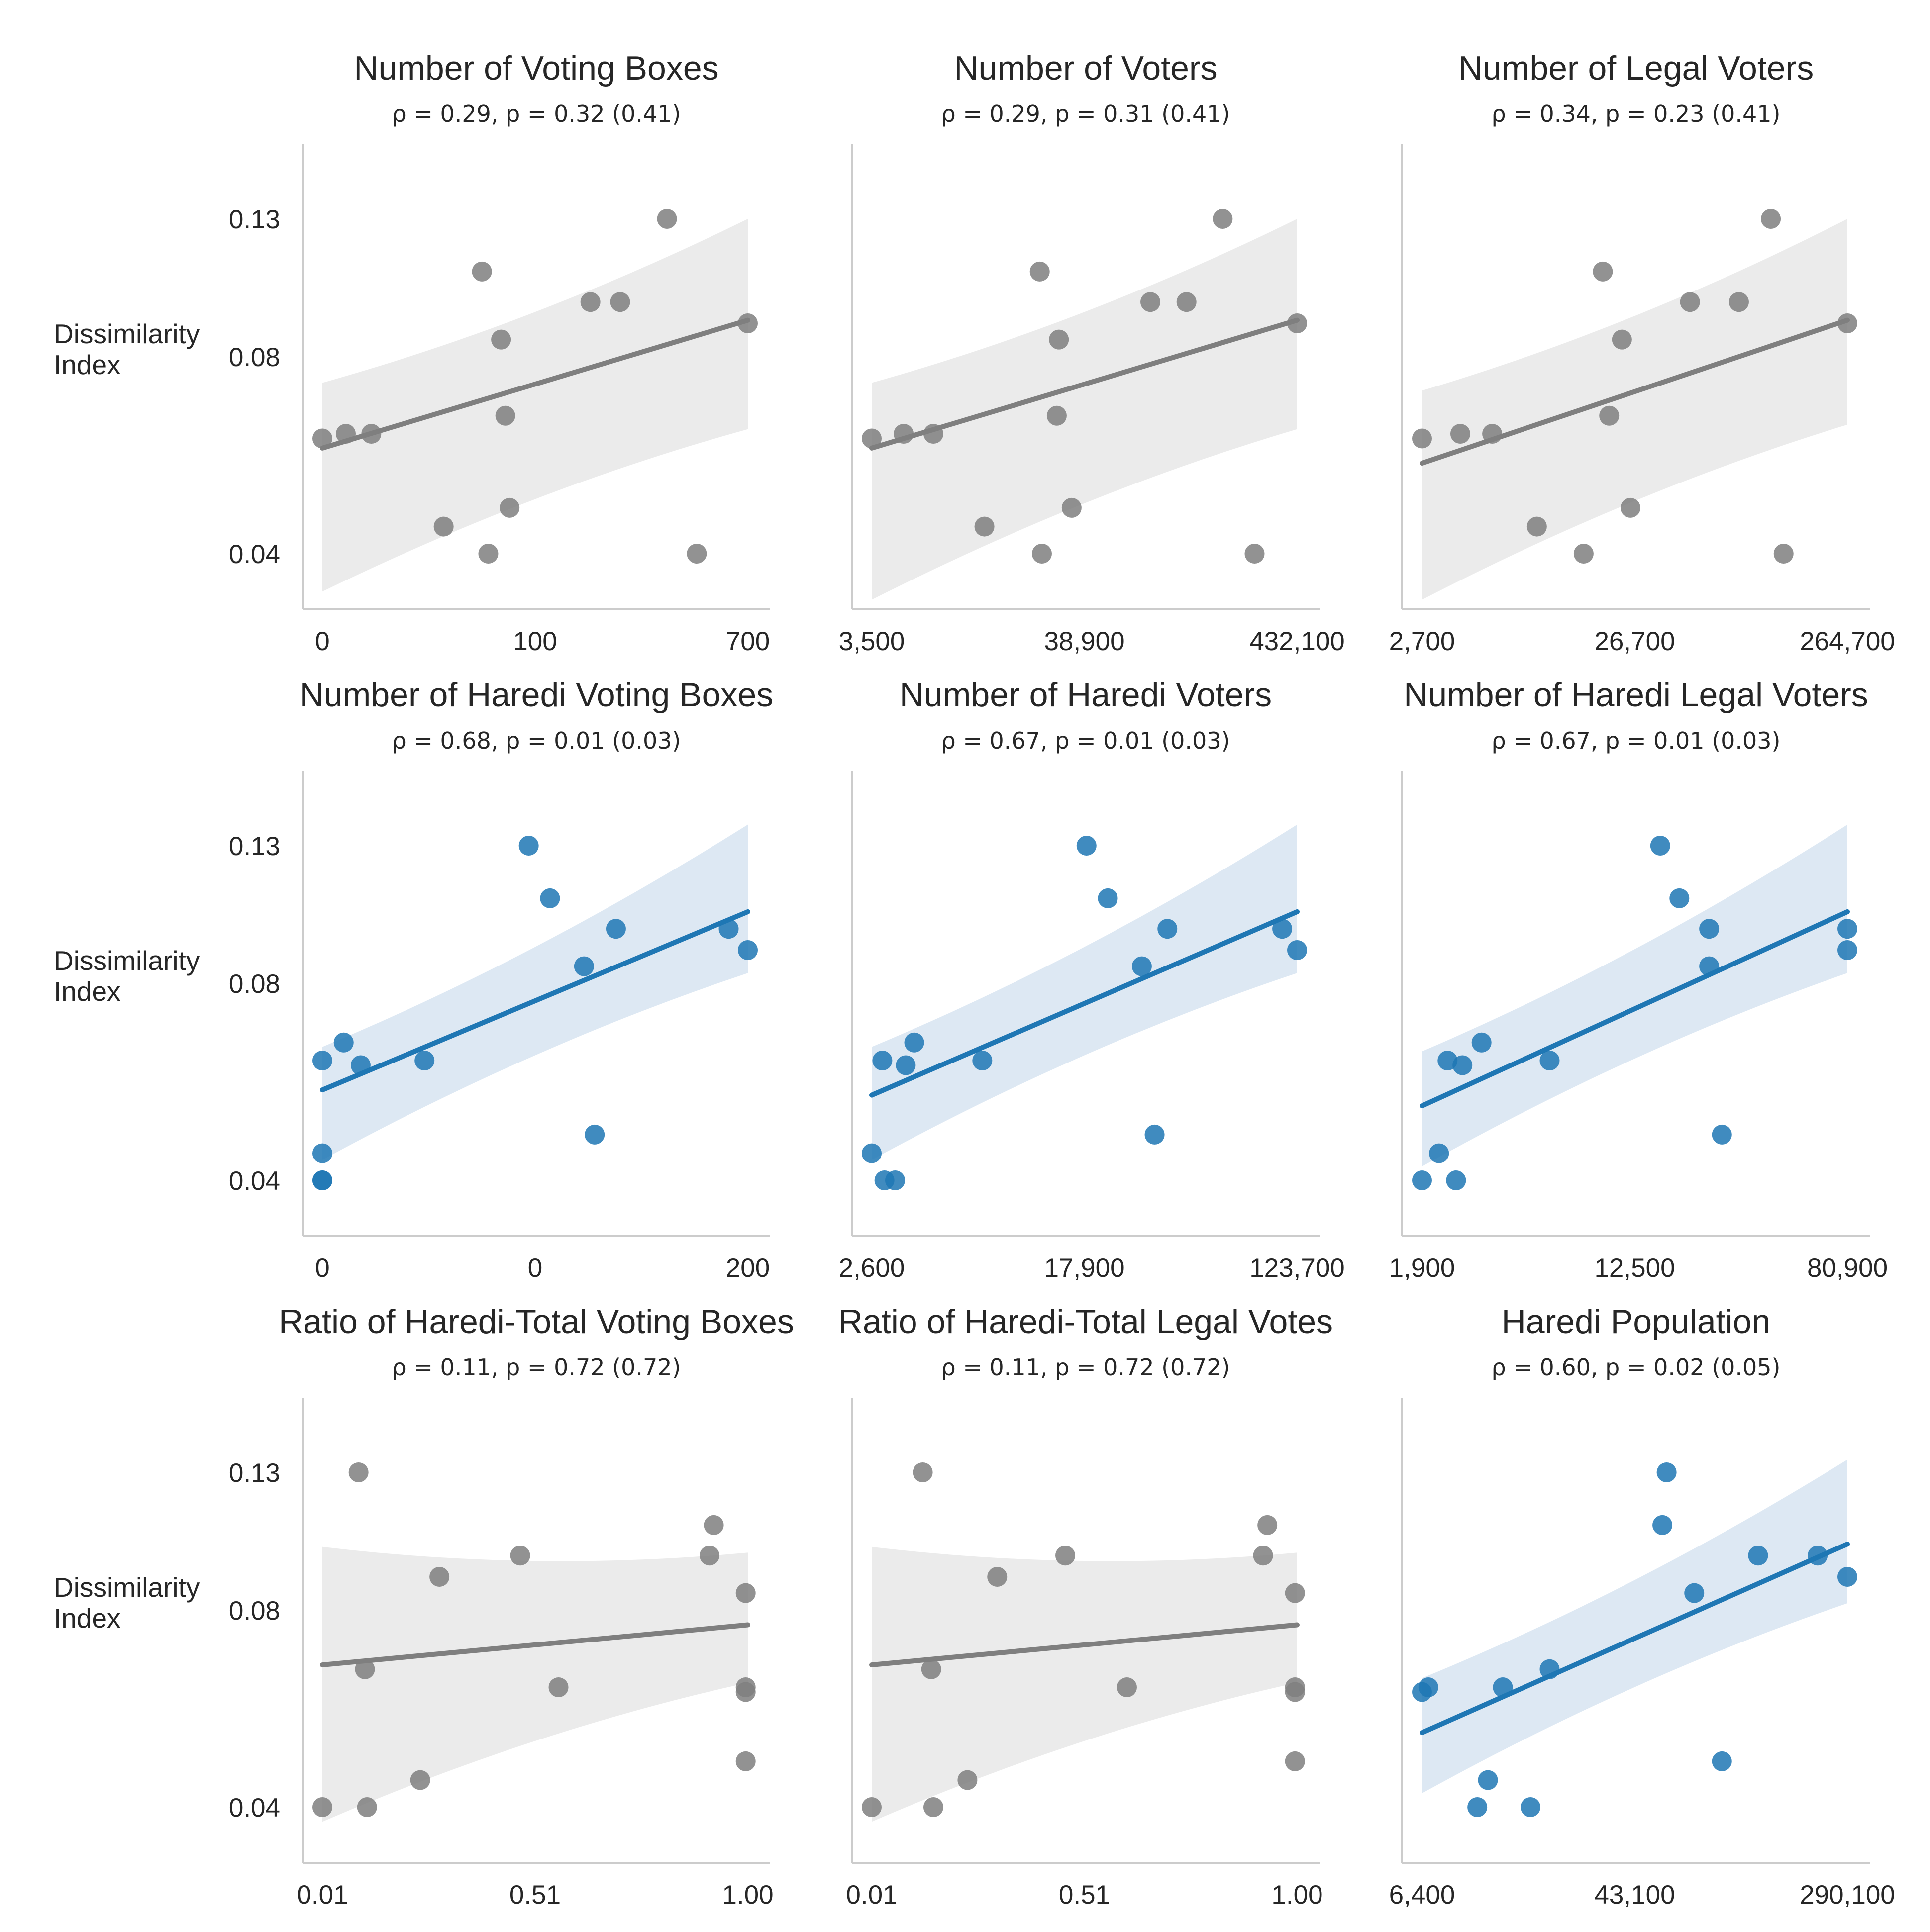 Image resolution: width=1930 pixels, height=1932 pixels. I want to click on x-tick-label: 264,700, so click(1847, 641).